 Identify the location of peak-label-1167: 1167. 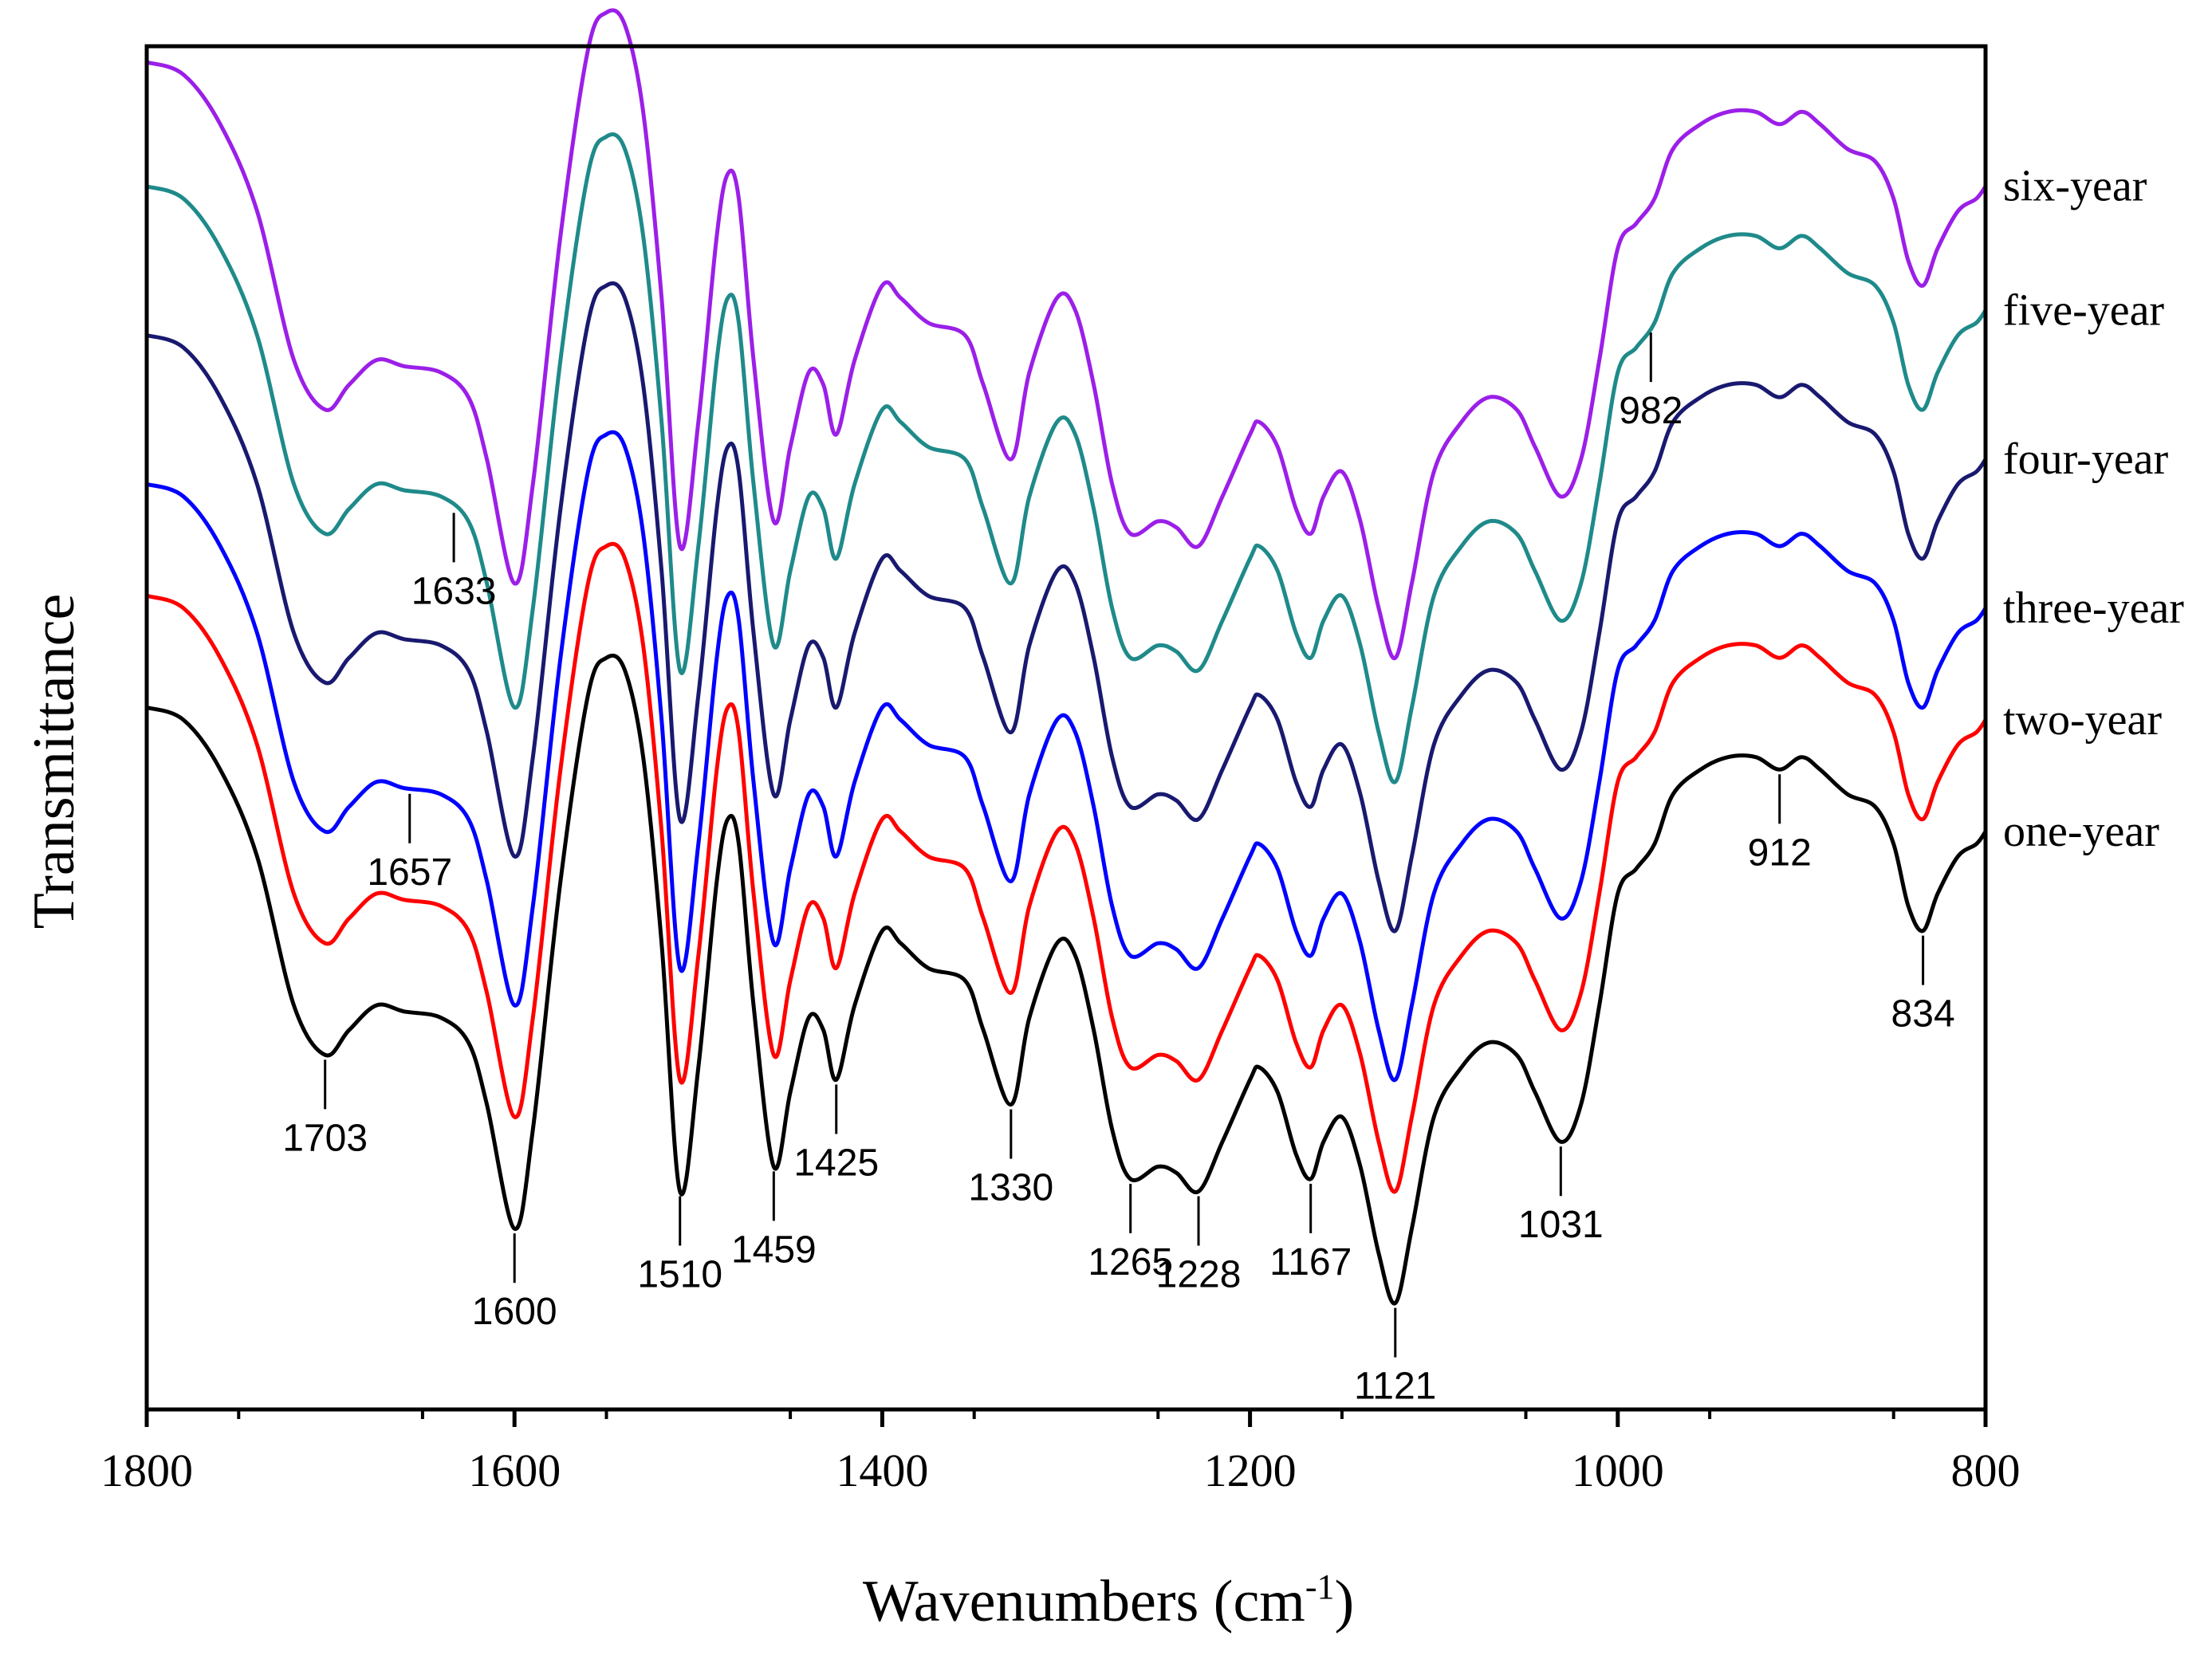
(1310, 1262).